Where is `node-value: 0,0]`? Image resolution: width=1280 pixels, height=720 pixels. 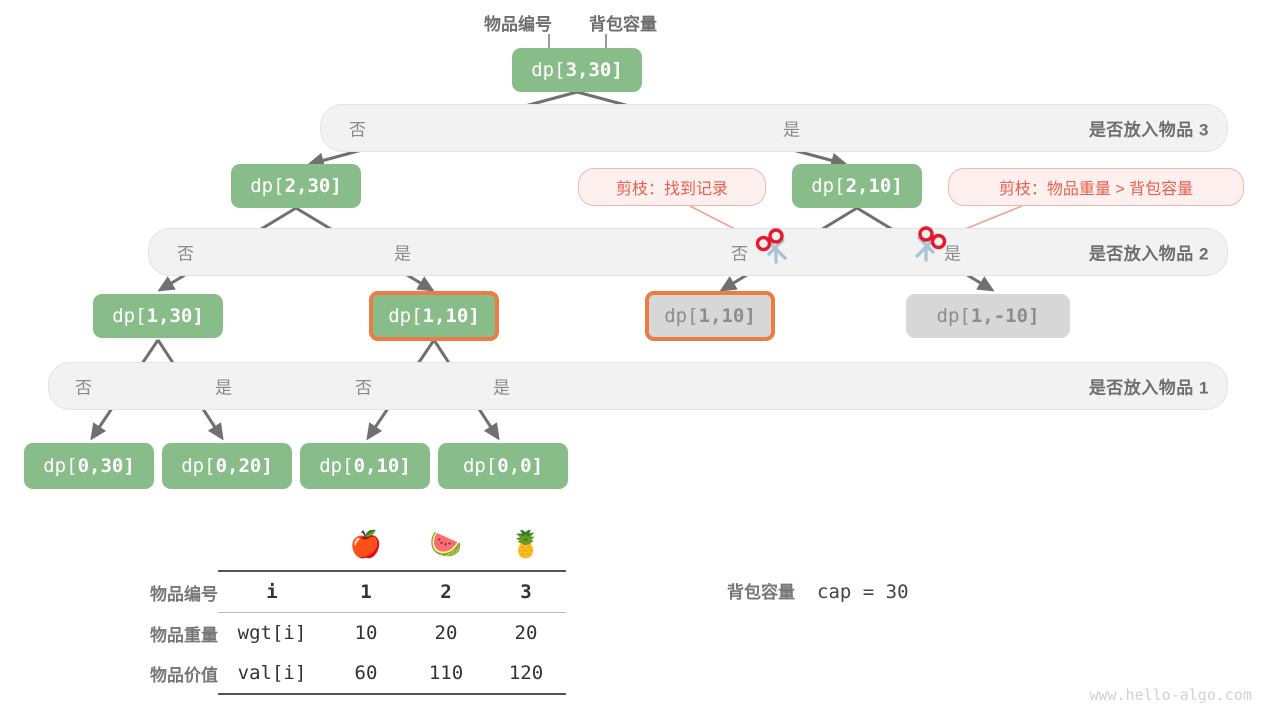
node-value: 0,0] is located at coordinates (520, 466).